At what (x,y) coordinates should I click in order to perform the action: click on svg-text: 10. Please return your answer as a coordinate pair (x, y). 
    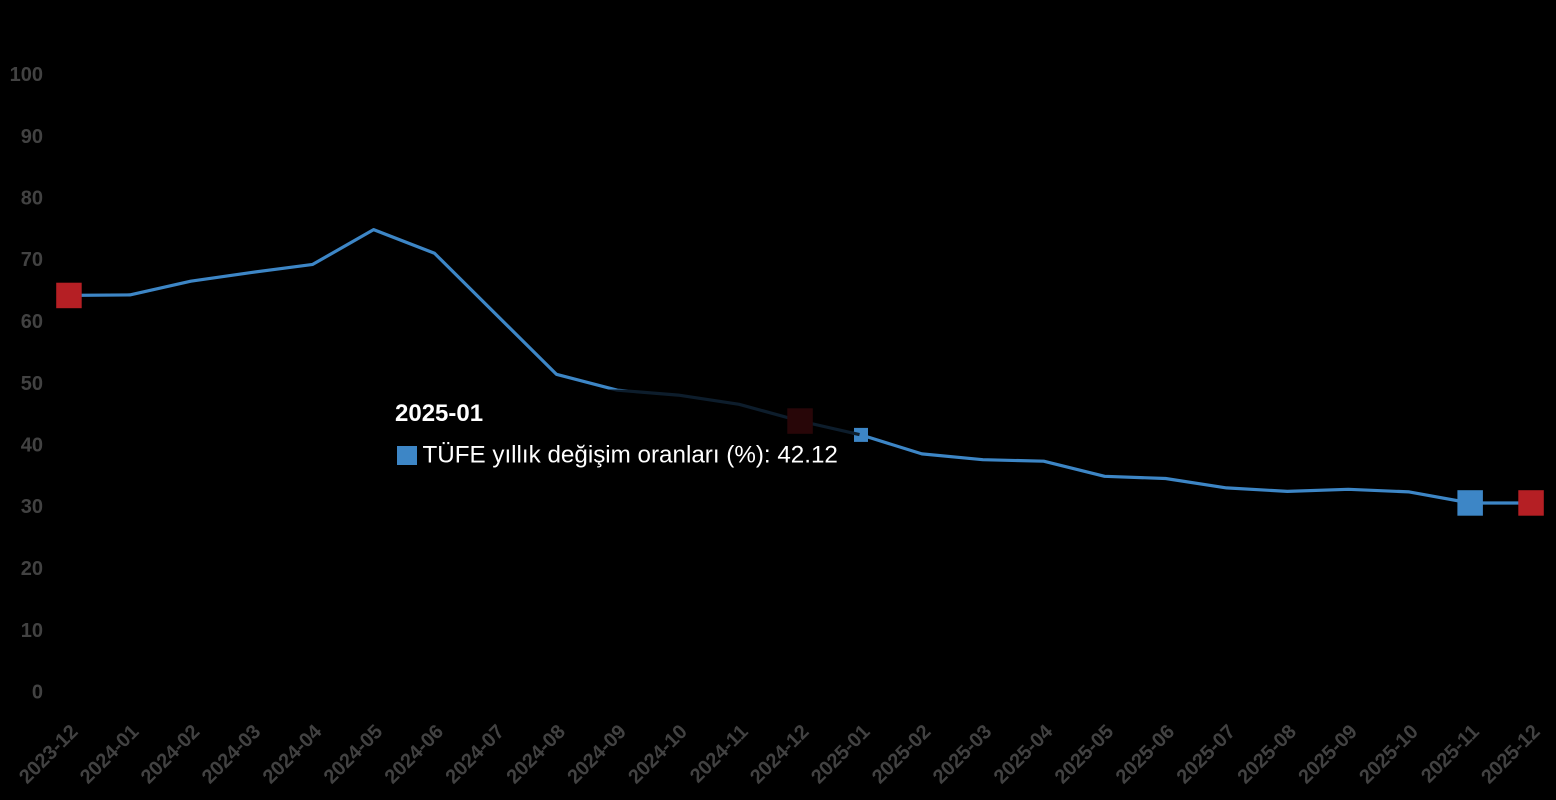
    Looking at the image, I should click on (32, 631).